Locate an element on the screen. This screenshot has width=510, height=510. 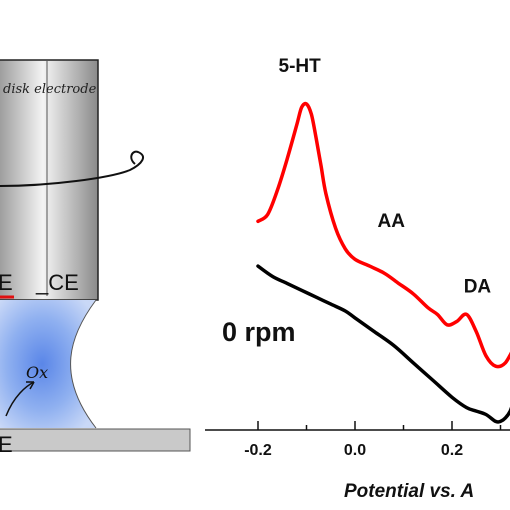
peak-label: DA is located at coordinates (478, 286).